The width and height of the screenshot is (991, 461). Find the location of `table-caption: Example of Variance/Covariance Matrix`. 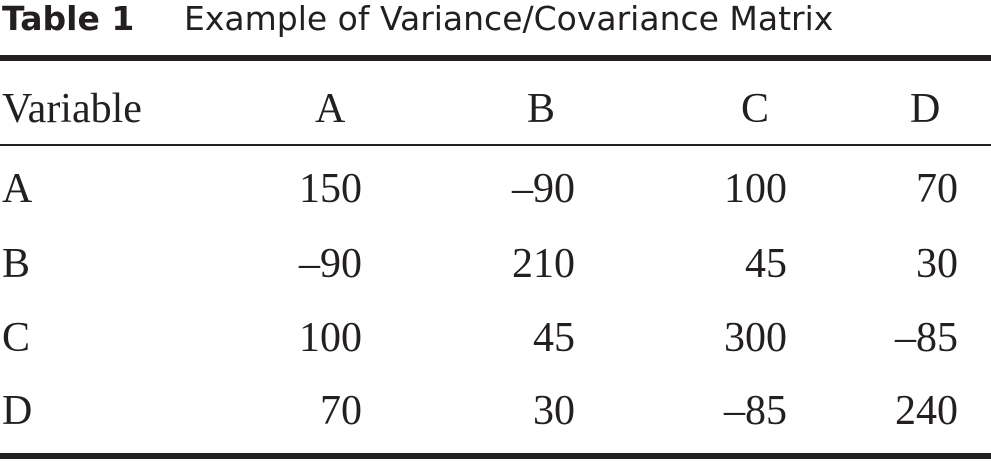

table-caption: Example of Variance/Covariance Matrix is located at coordinates (509, 19).